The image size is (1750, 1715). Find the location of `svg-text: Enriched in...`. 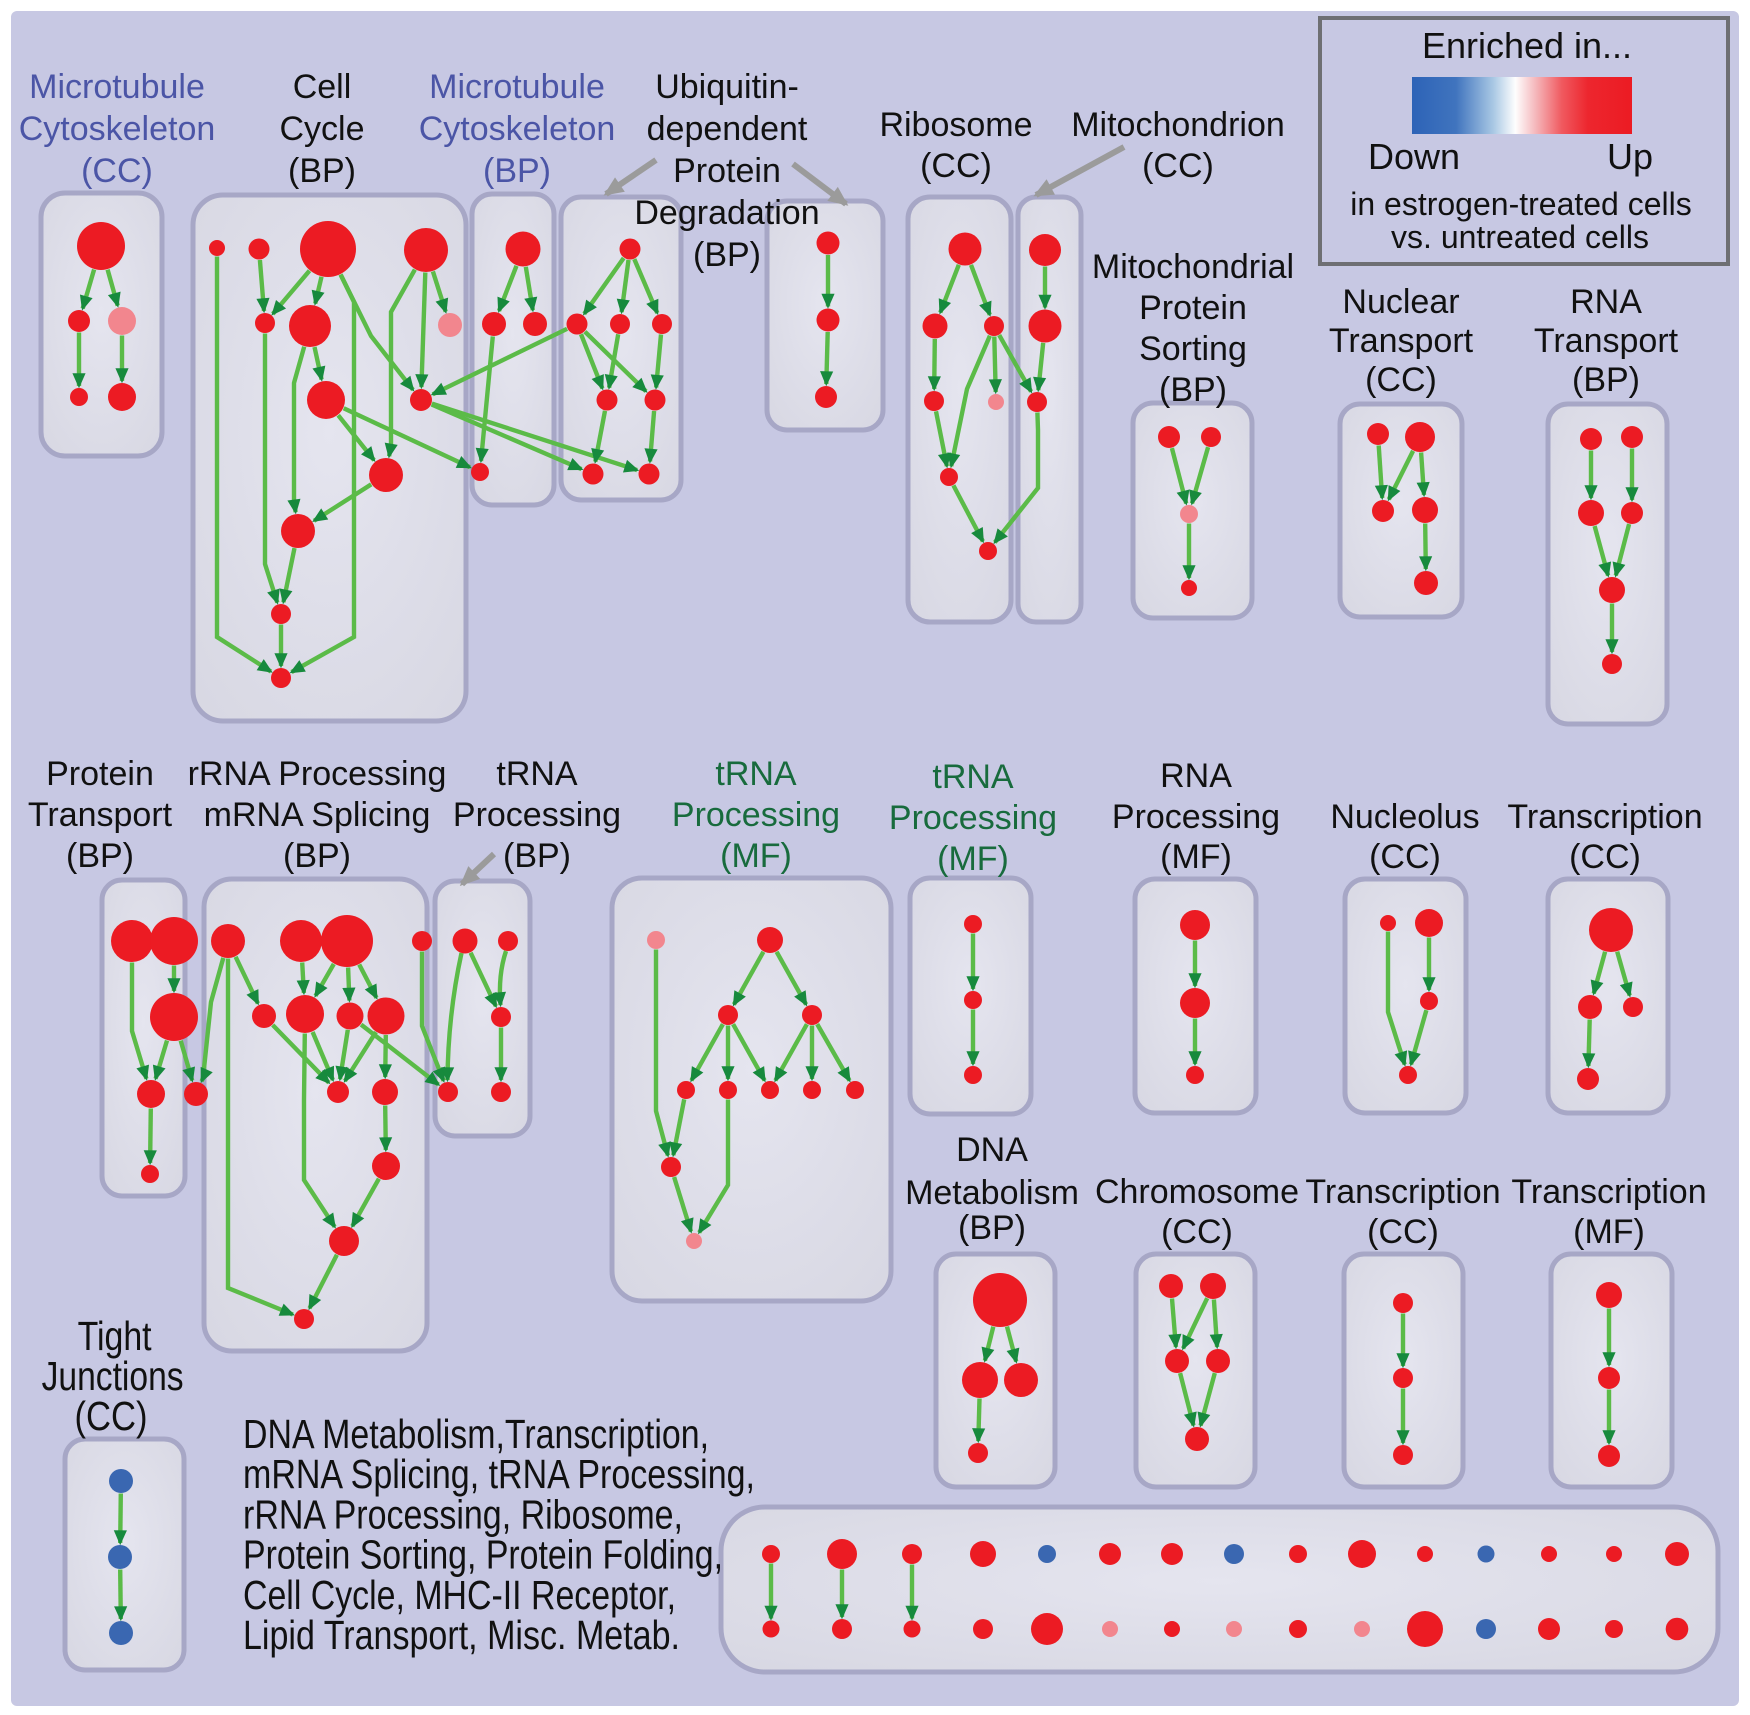

svg-text: Enriched in... is located at coordinates (1527, 45).